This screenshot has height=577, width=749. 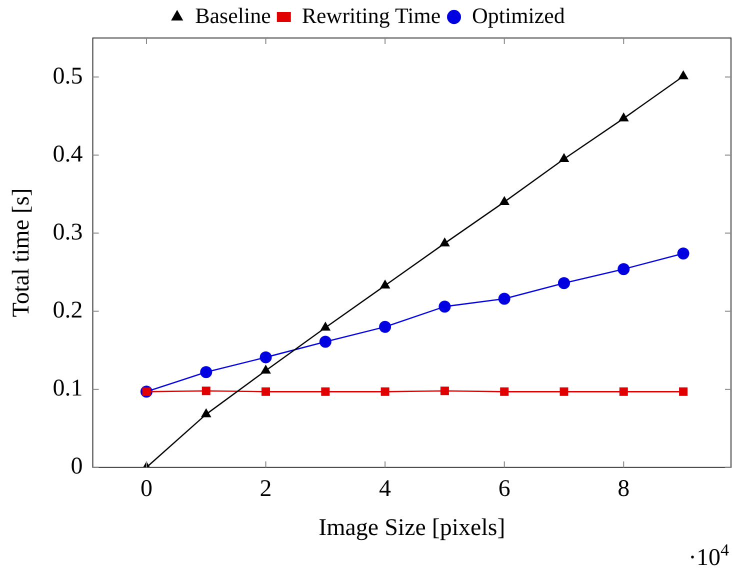 I want to click on x-tick-label: 8, so click(x=624, y=489).